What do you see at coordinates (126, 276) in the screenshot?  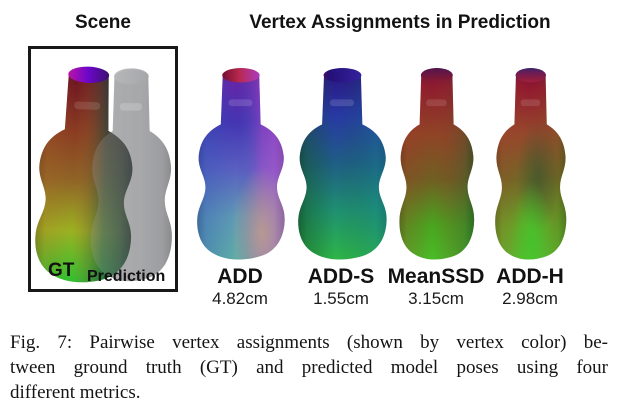 I see `prediction-label: Prediction` at bounding box center [126, 276].